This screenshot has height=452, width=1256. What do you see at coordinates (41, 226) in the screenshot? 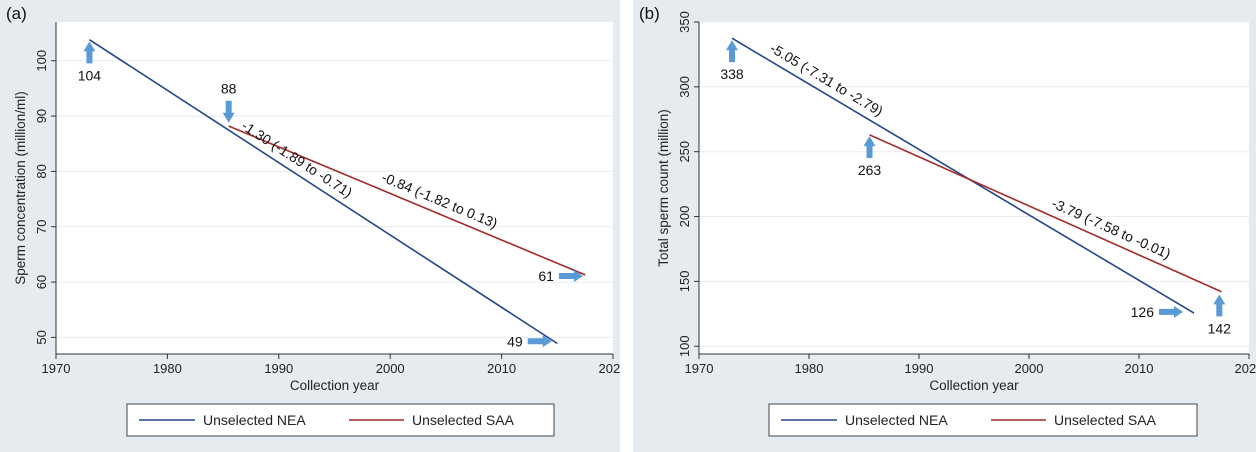
I see `y-tick-label: 70` at bounding box center [41, 226].